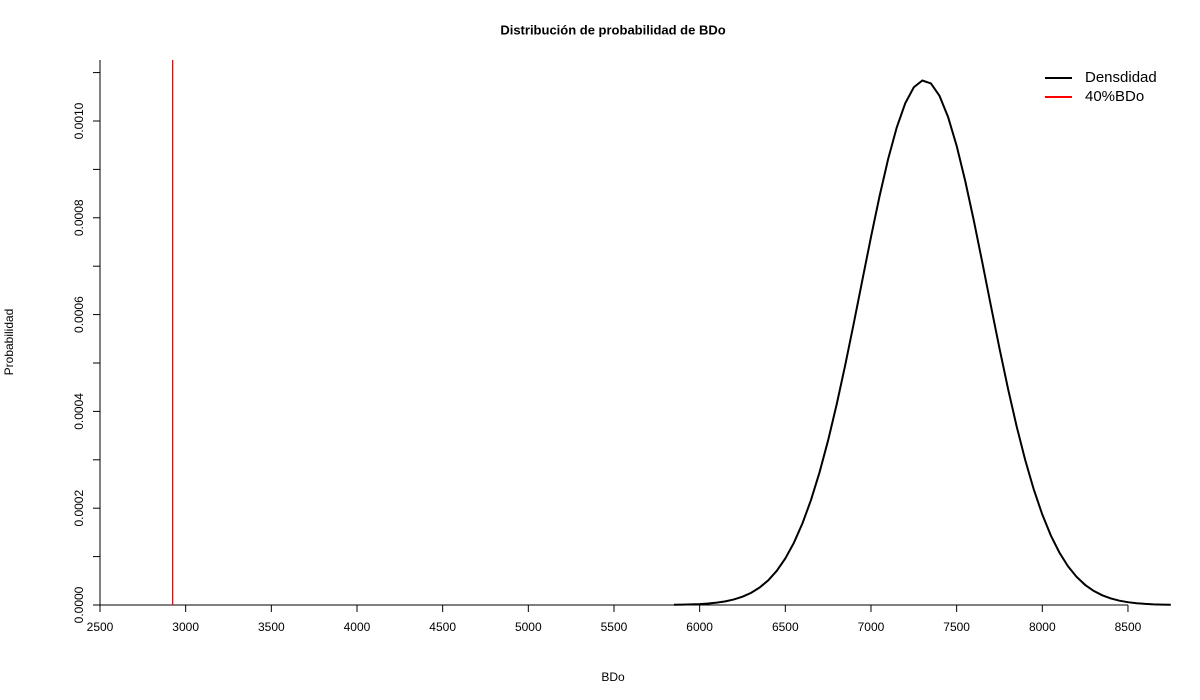 Image resolution: width=1200 pixels, height=700 pixels. I want to click on y-tick-label: 0.0002, so click(79, 508).